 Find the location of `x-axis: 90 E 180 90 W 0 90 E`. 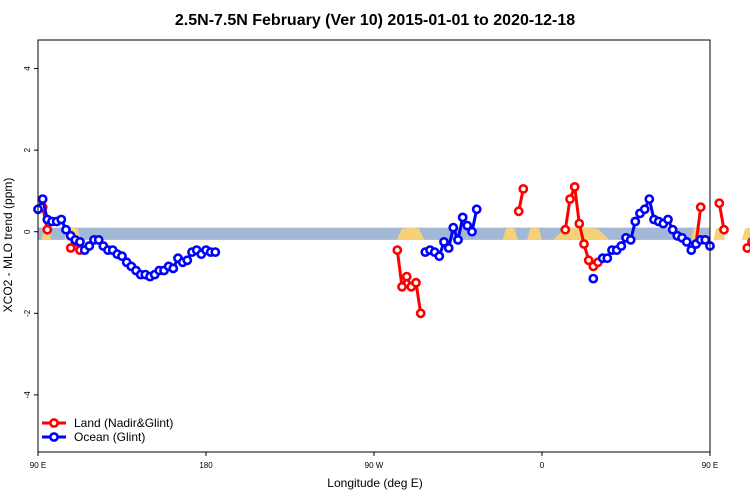

x-axis: 90 E 180 90 W 0 90 E is located at coordinates (374, 461).